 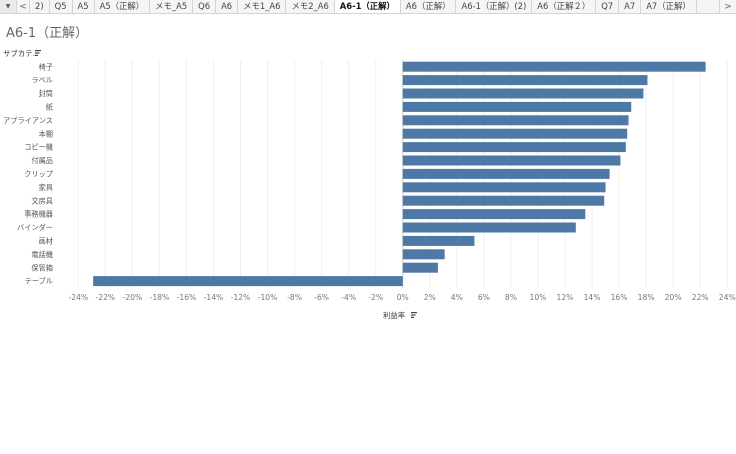 I want to click on row-header: サブカテ.., so click(x=20, y=53).